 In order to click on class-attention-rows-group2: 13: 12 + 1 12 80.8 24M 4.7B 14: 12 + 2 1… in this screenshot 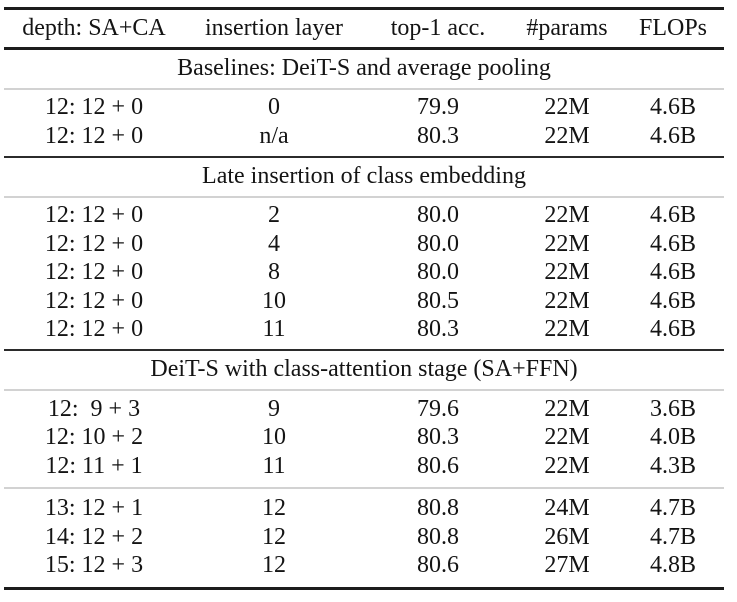, I will do `click(364, 538)`.